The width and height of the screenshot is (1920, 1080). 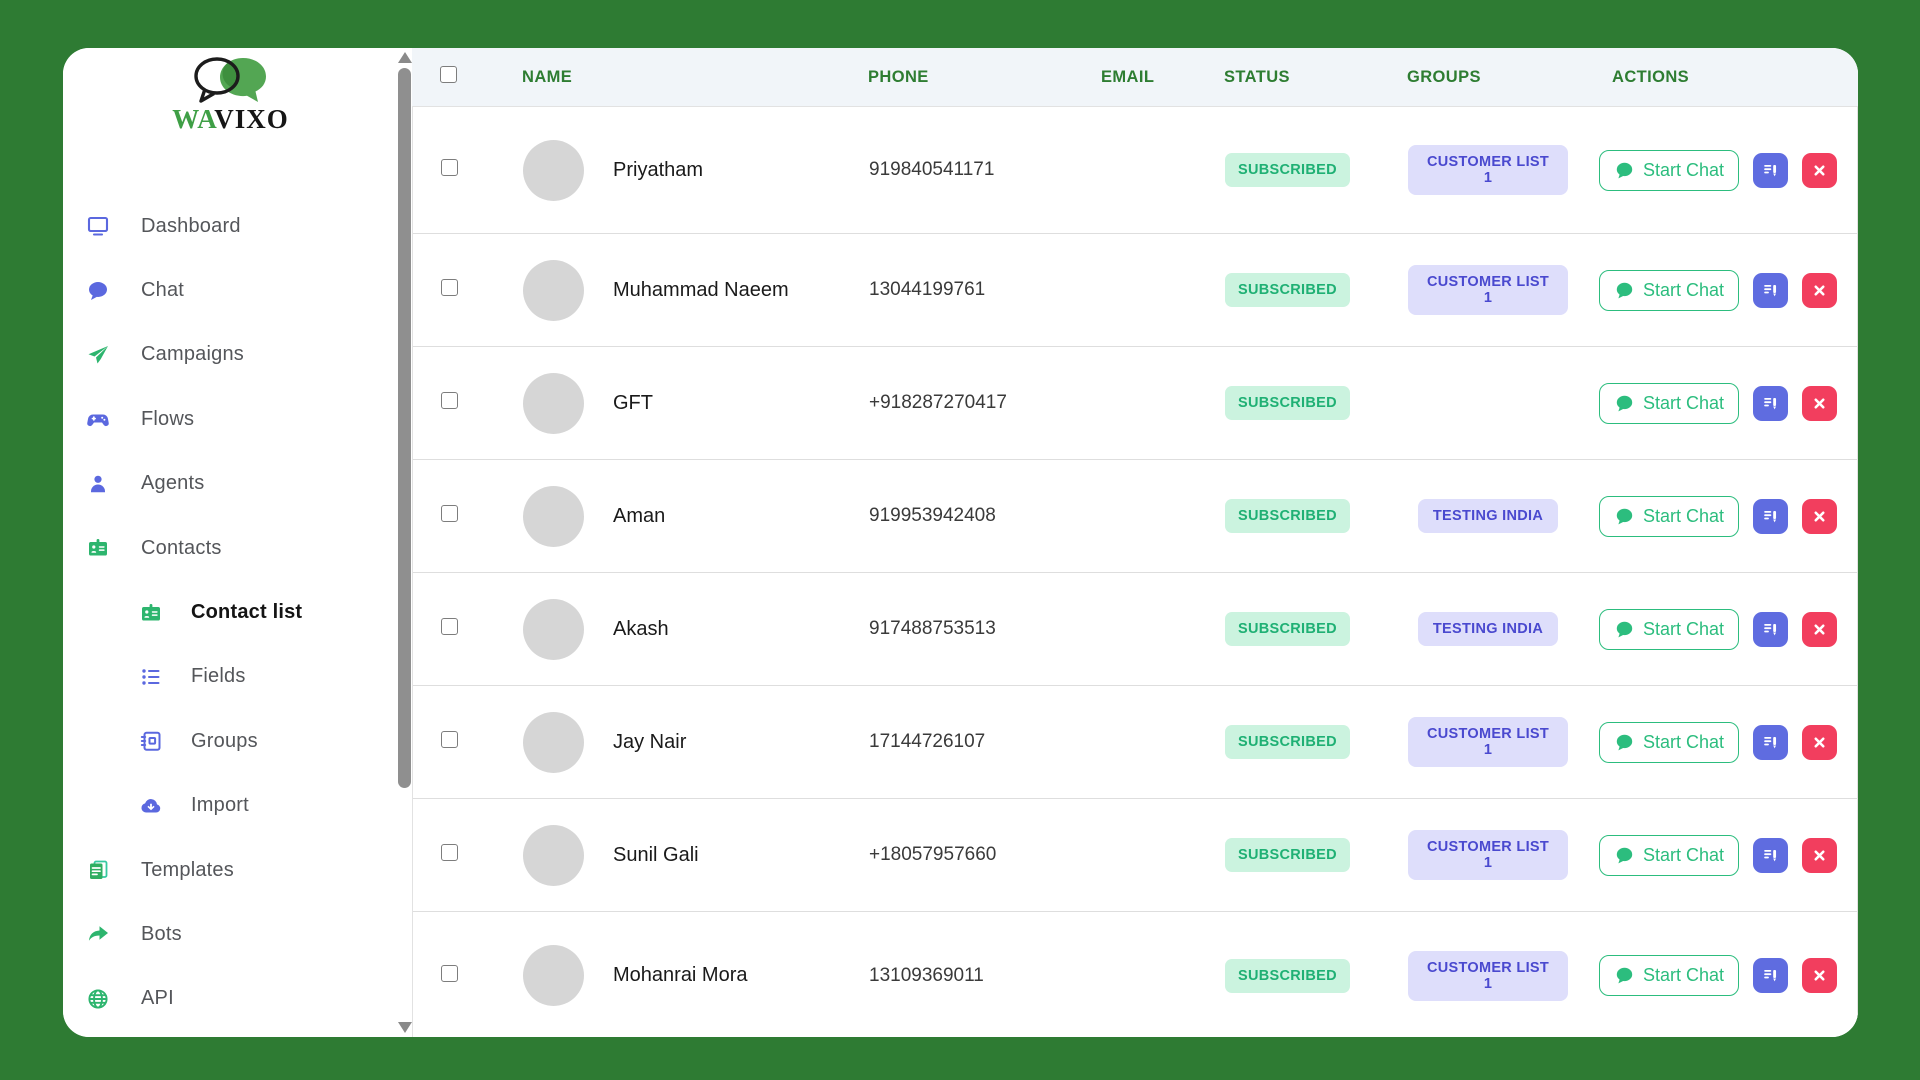 What do you see at coordinates (680, 975) in the screenshot?
I see `contact-name: Mohanrai Mora` at bounding box center [680, 975].